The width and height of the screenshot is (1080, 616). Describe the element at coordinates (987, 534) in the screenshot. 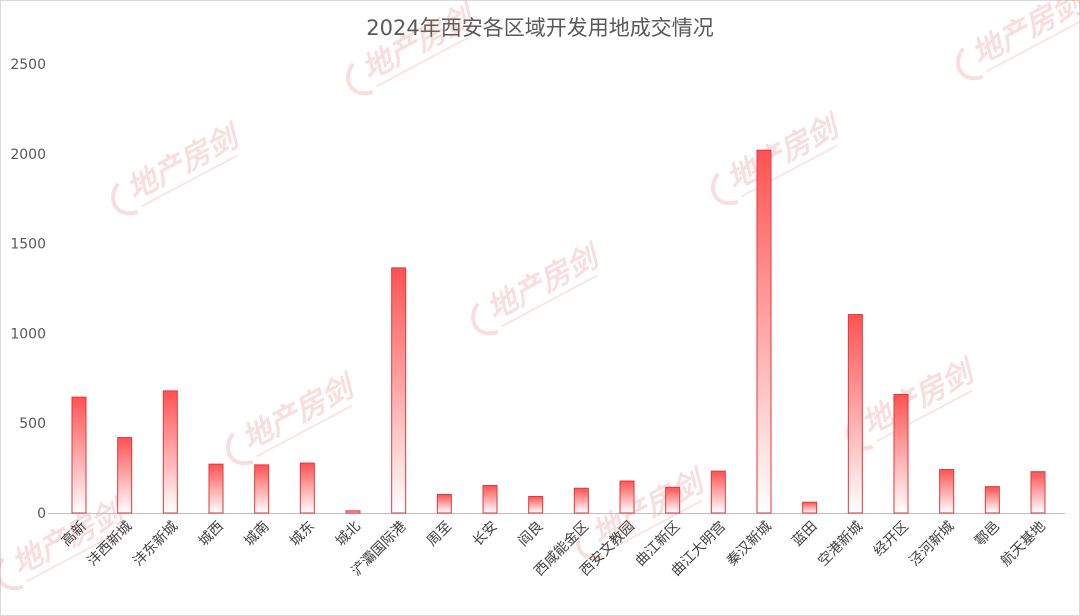

I see `x-tick-label: 鄠邑` at that location.